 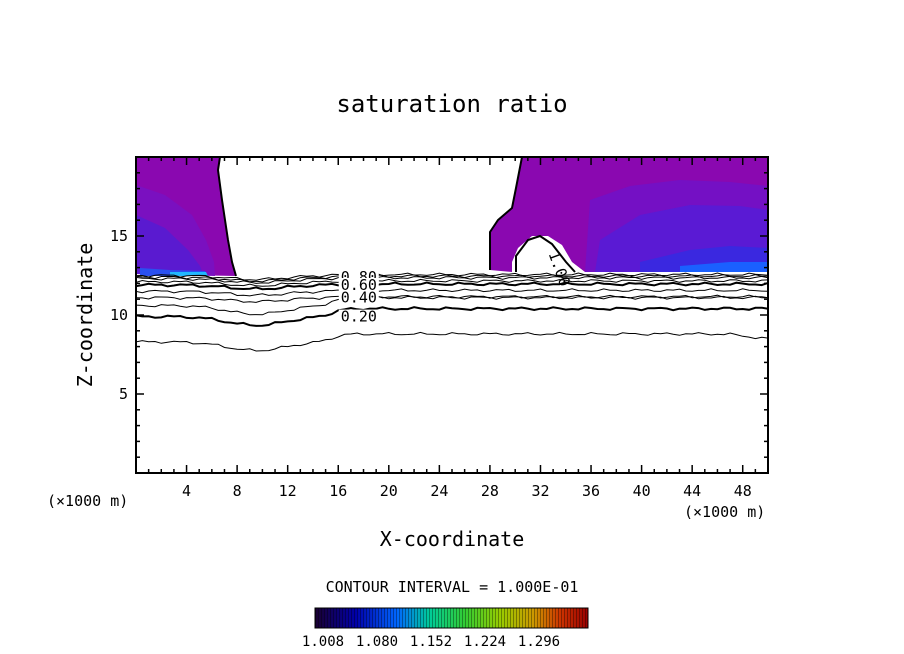 I want to click on y-tick-label: 5, so click(x=123, y=394).